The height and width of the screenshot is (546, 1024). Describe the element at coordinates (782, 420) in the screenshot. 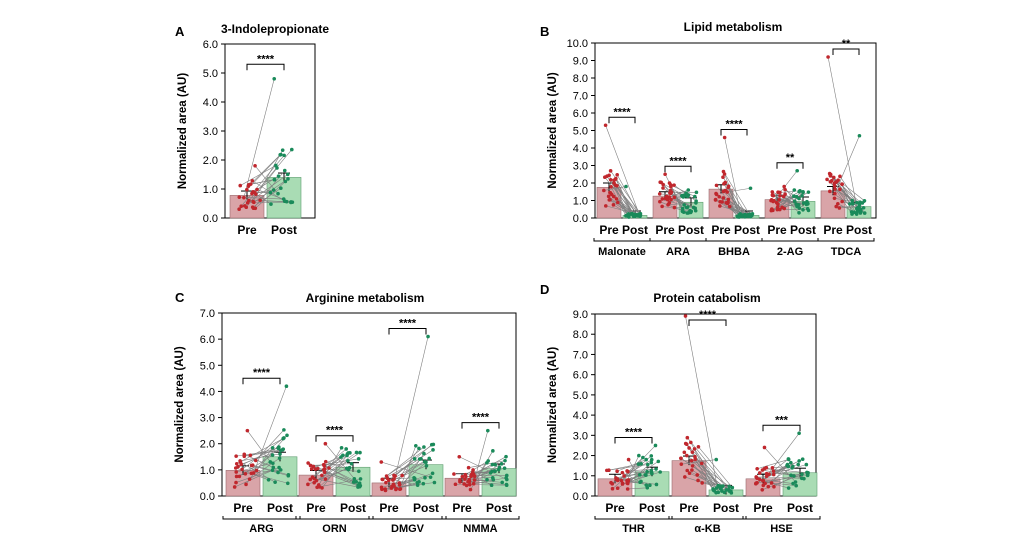

I see `significance-label: ***` at that location.